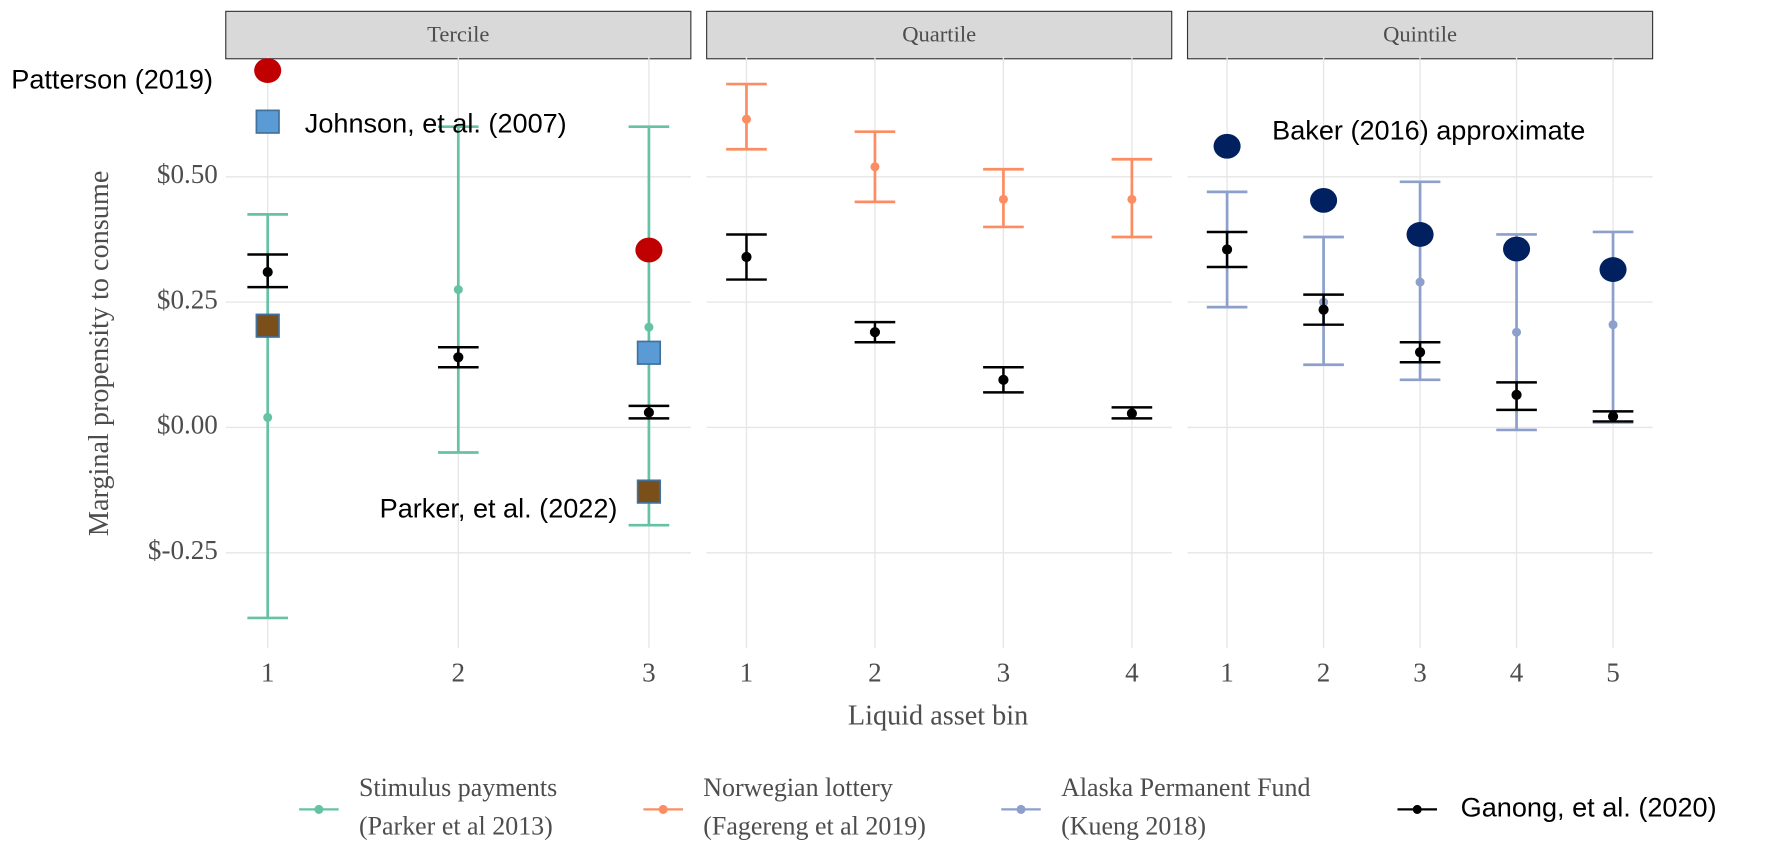  What do you see at coordinates (814, 806) in the screenshot?
I see `legend-label: Norwegian lottery (Fagereng et al 2019)` at bounding box center [814, 806].